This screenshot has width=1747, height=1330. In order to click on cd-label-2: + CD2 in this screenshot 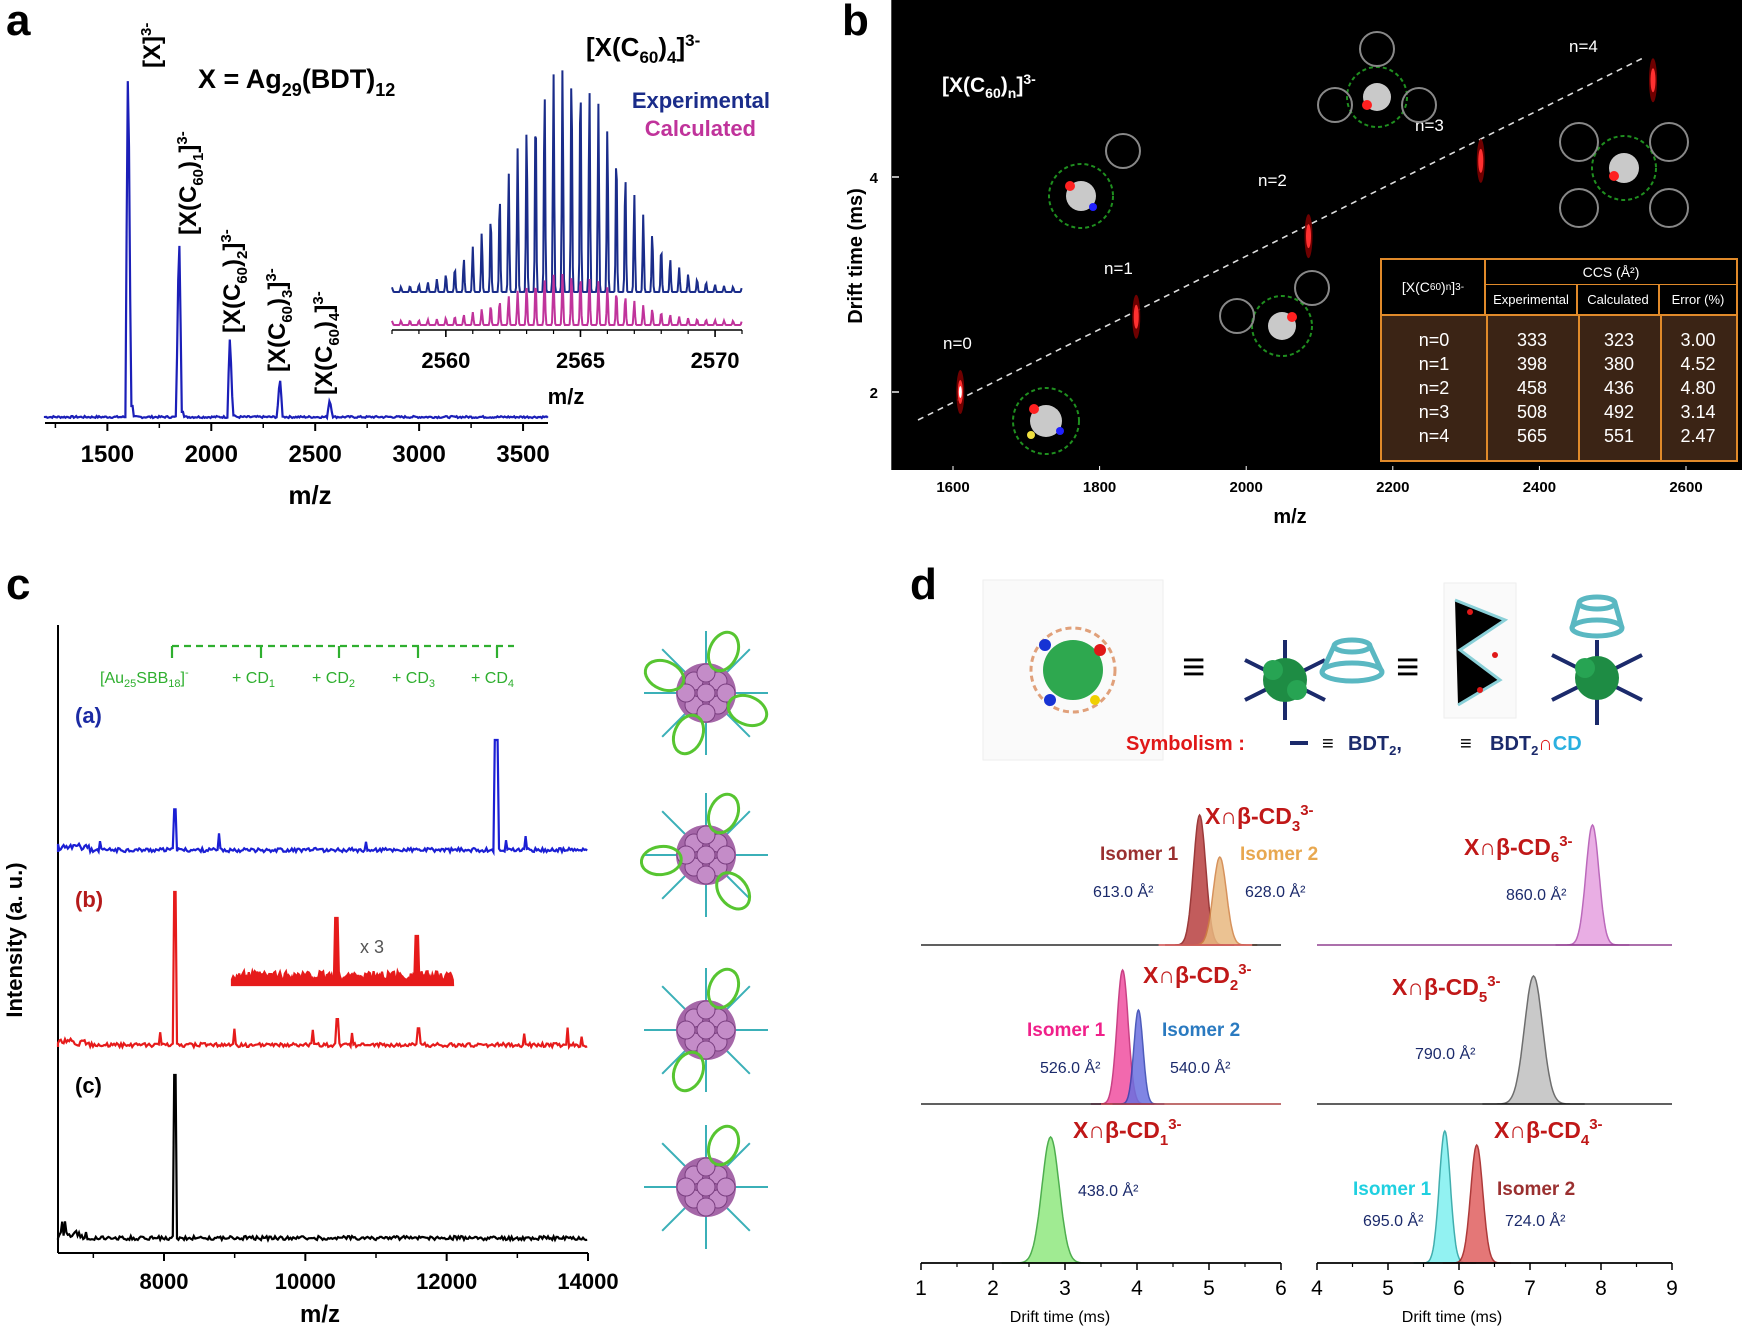, I will do `click(333, 680)`.